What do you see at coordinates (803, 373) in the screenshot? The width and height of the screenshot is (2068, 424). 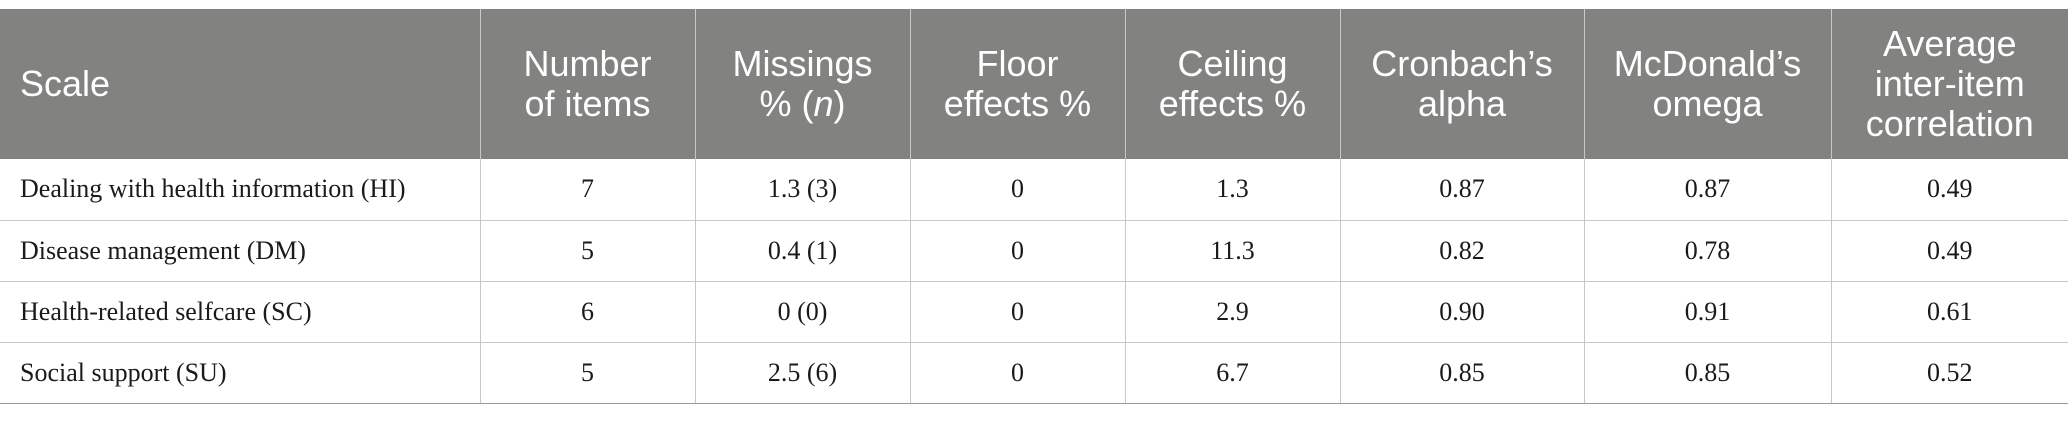 I see `cell-missings: 2.5 (6)` at bounding box center [803, 373].